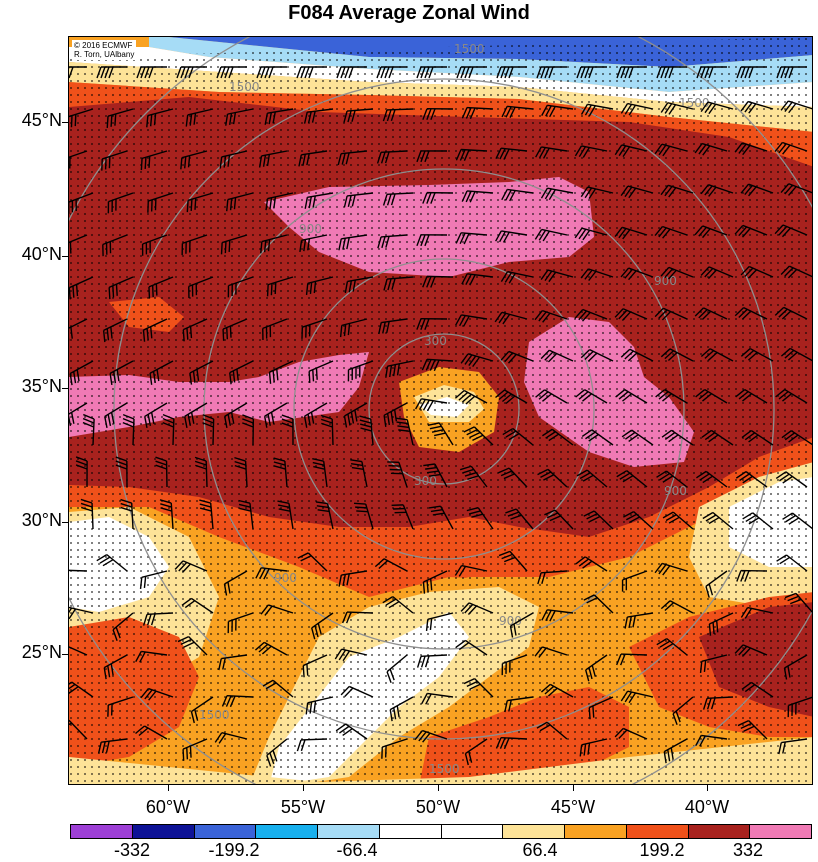 This screenshot has height=862, width=818. I want to click on lon-tick, so click(303, 788).